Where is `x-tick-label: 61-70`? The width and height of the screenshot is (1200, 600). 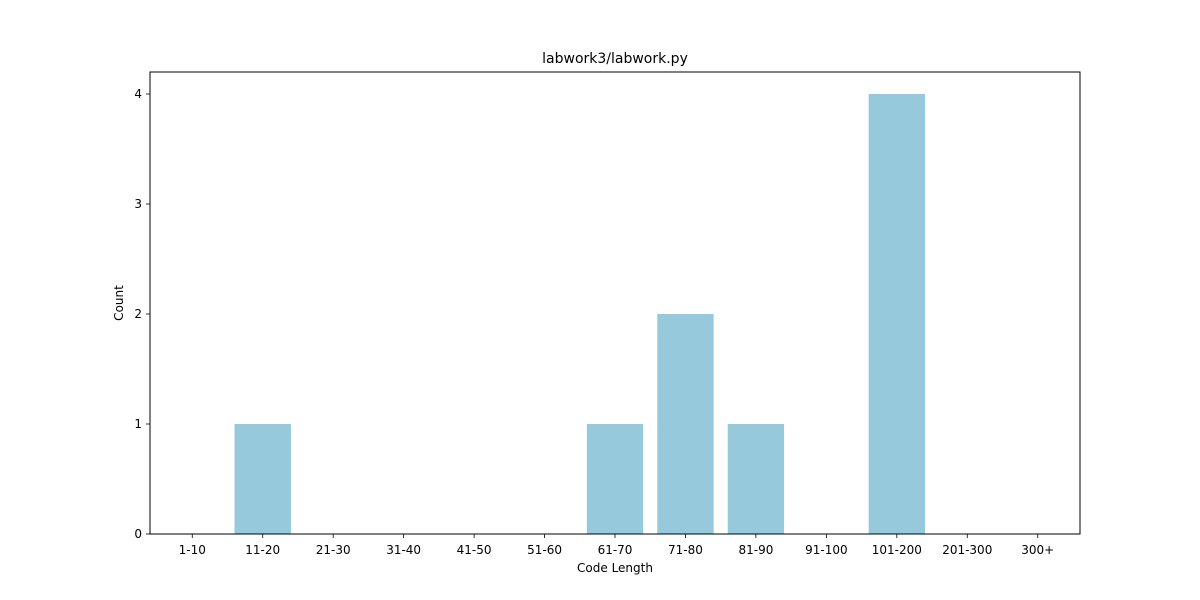
x-tick-label: 61-70 is located at coordinates (615, 550).